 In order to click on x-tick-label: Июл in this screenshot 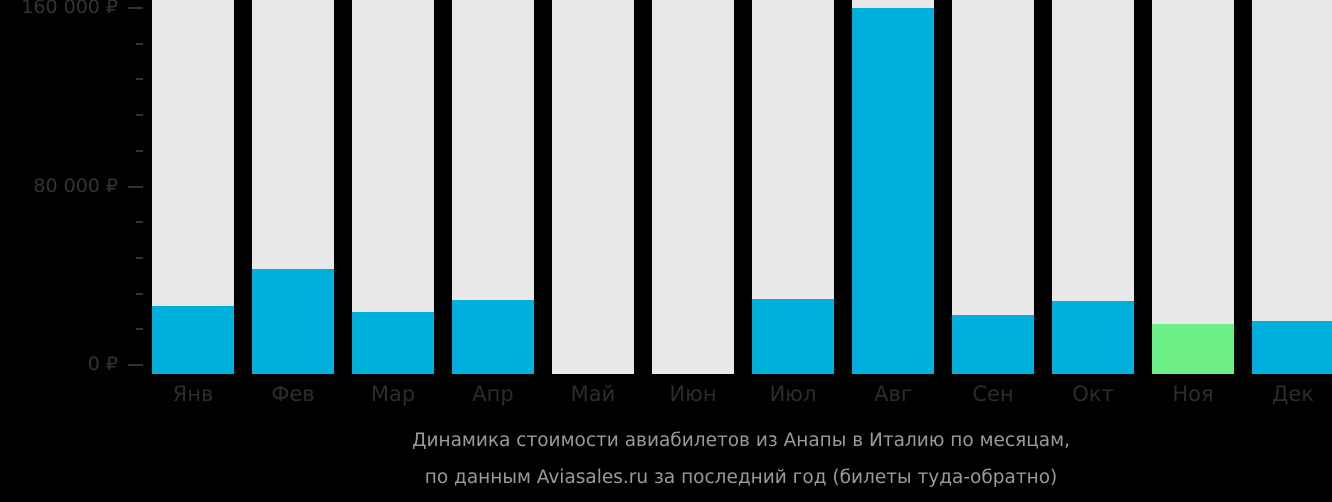, I will do `click(793, 394)`.